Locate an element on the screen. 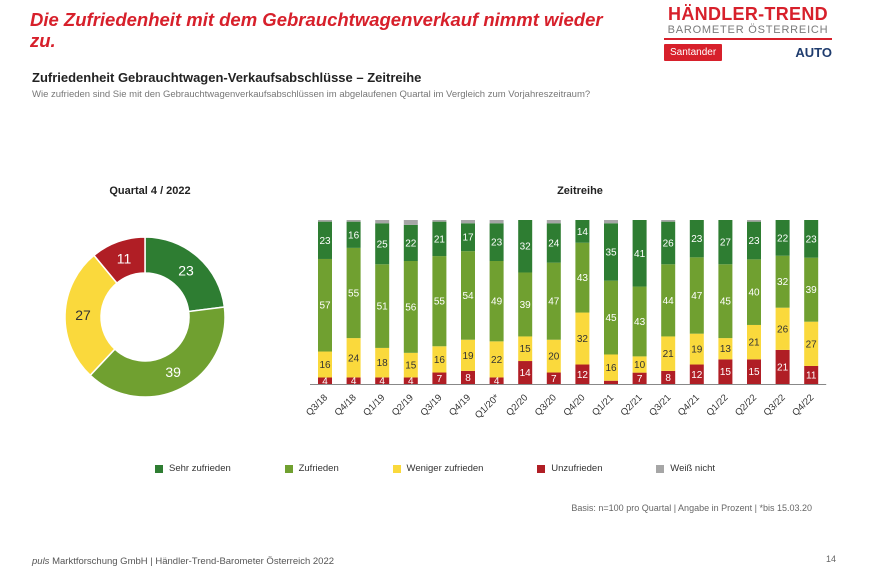 This screenshot has width=872, height=580. logo-sub: BAROMETER ÖSTERREICH is located at coordinates (748, 32).